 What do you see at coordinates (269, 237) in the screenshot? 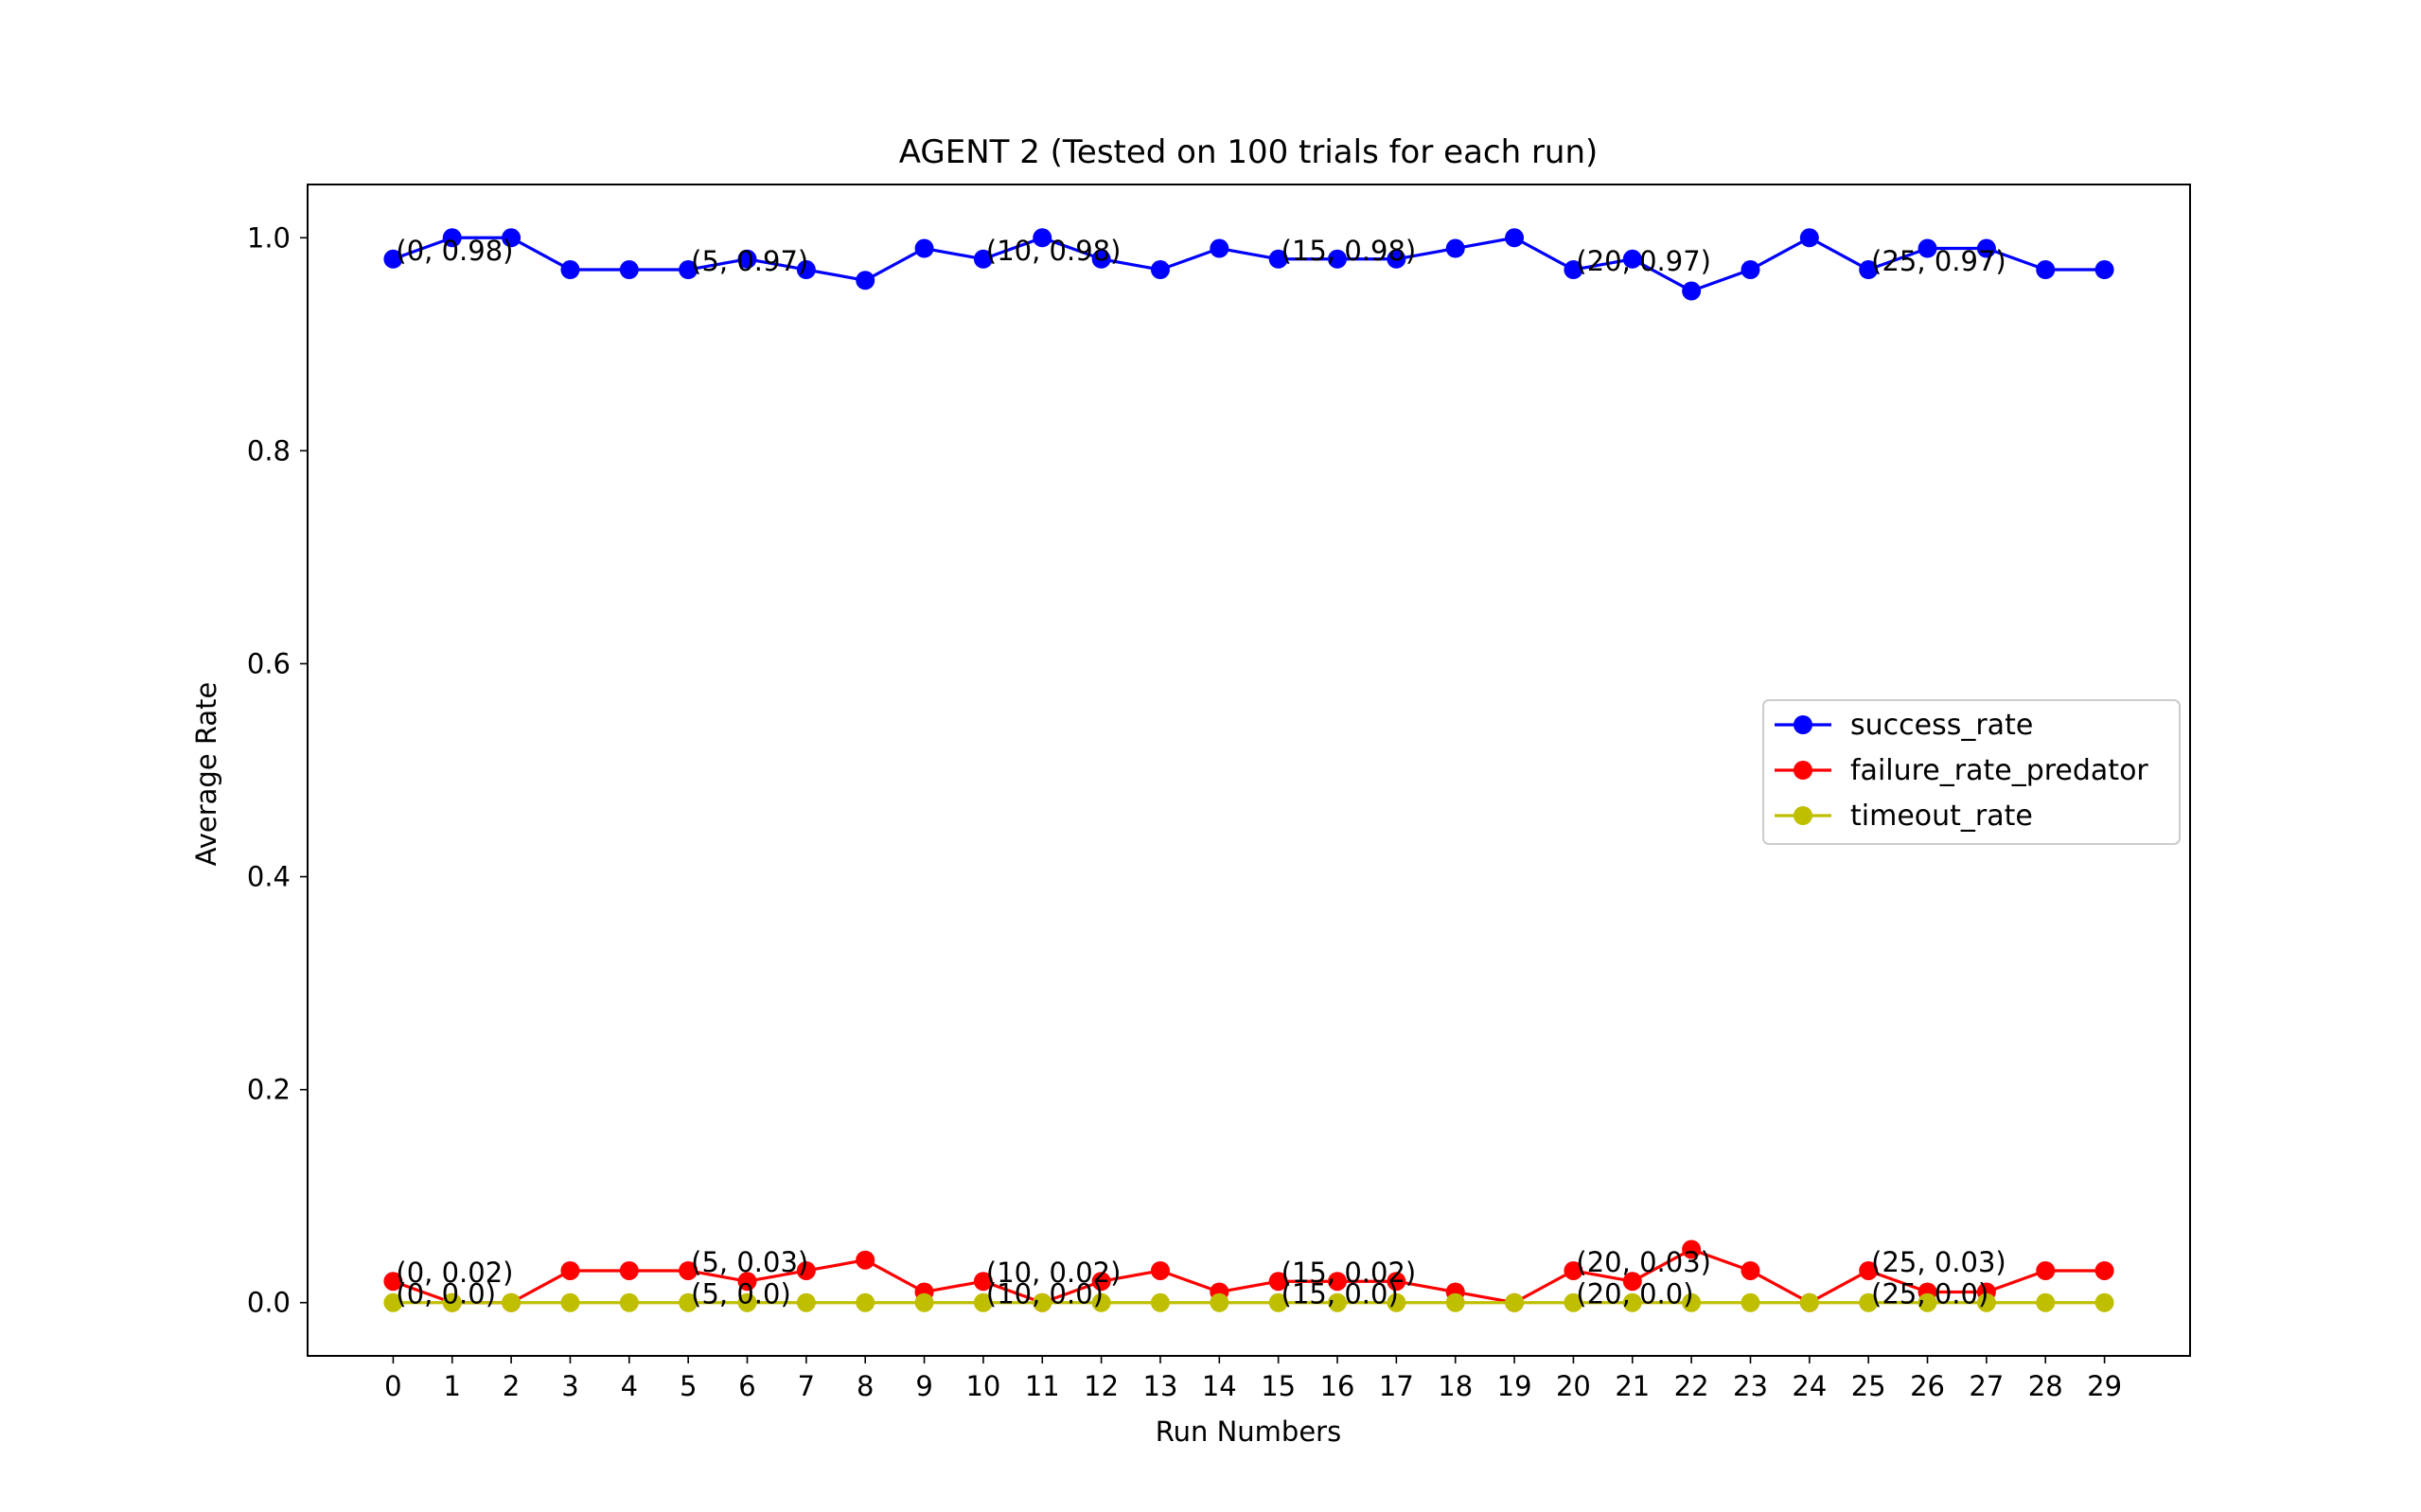
I see `y-tick-label: 1.0` at bounding box center [269, 237].